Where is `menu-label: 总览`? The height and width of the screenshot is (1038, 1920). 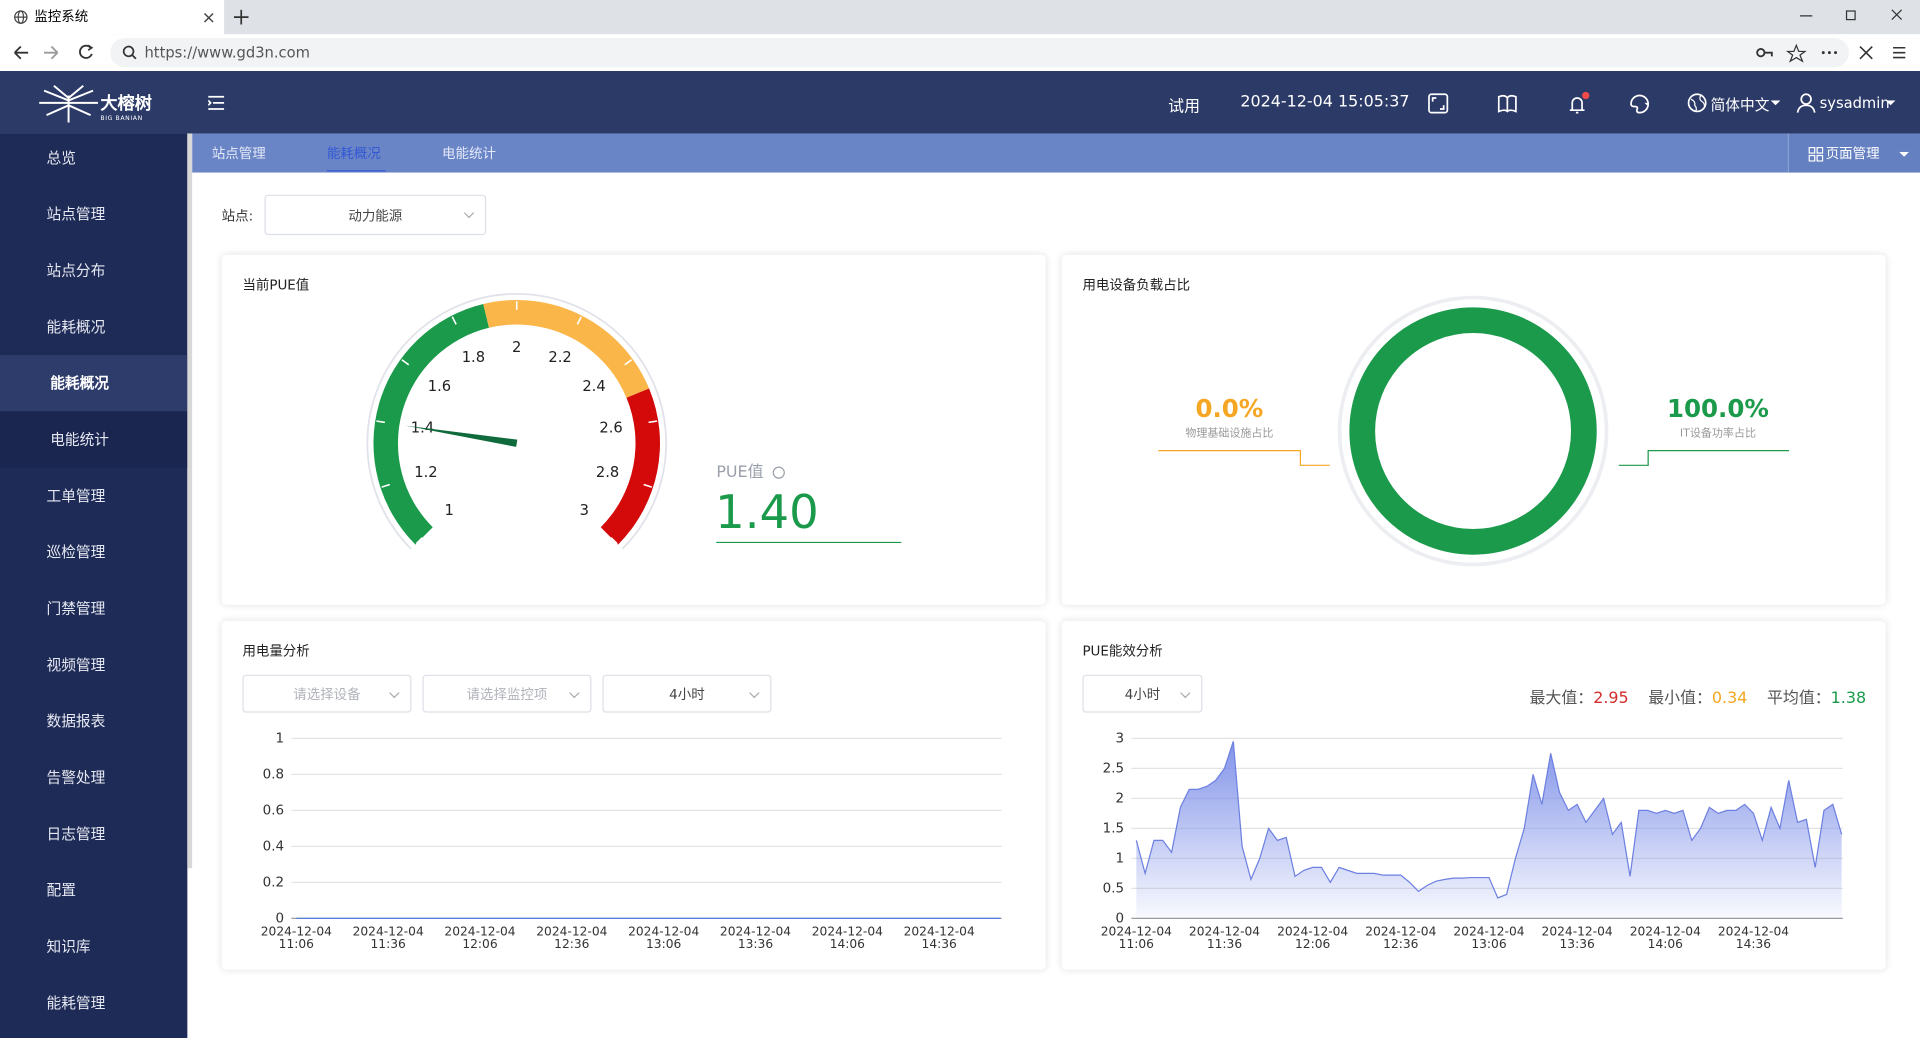
menu-label: 总览 is located at coordinates (61, 158).